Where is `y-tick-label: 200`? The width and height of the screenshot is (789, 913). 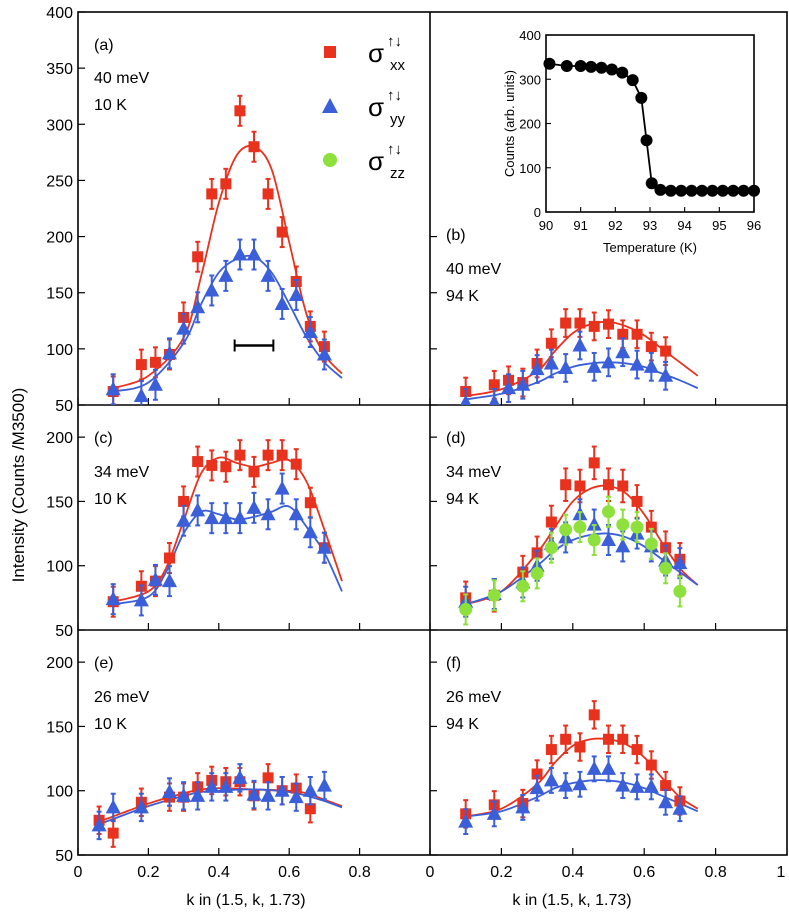 y-tick-label: 200 is located at coordinates (59, 438).